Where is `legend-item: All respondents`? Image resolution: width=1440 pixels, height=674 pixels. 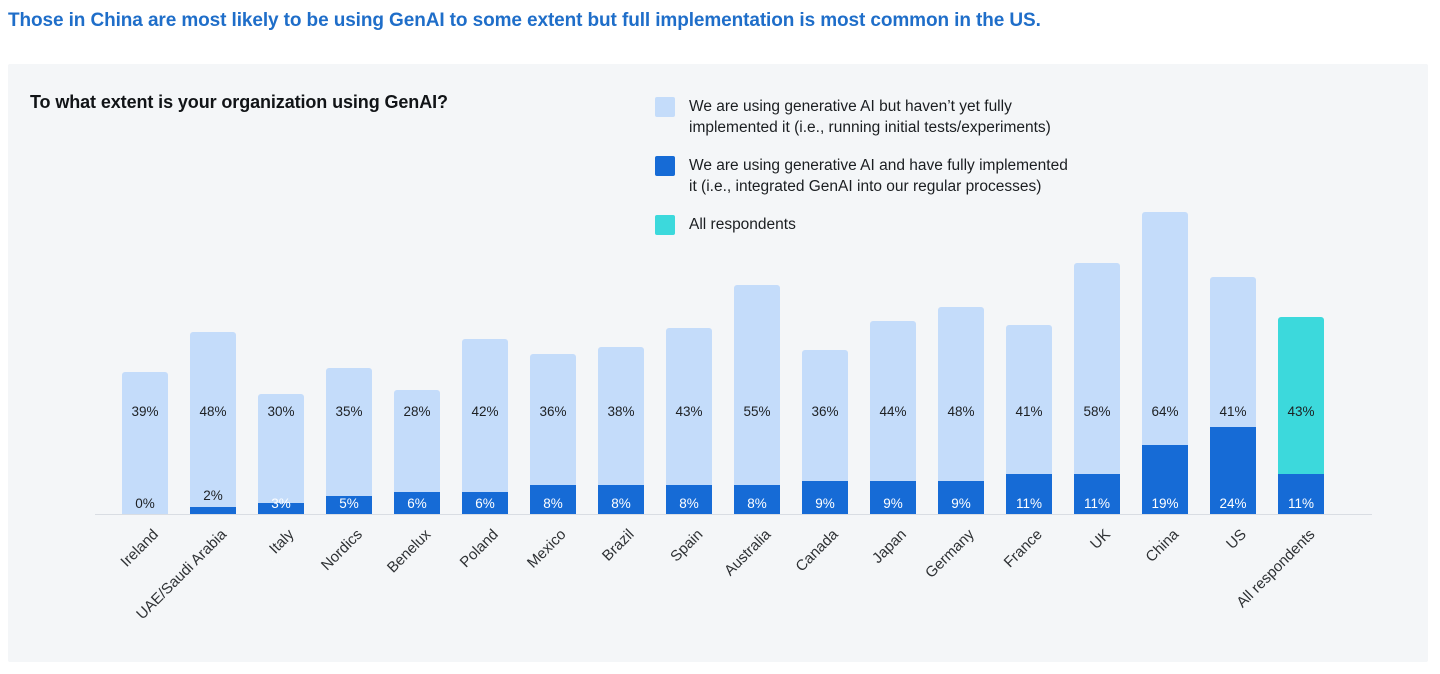
legend-item: All respondents is located at coordinates (861, 224).